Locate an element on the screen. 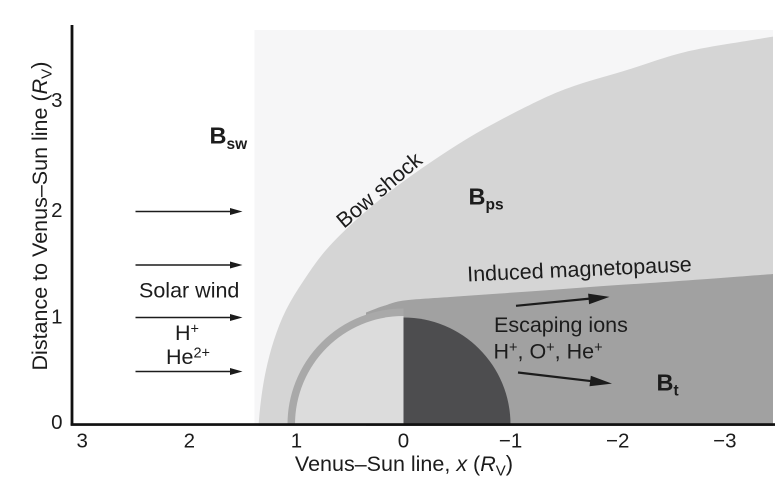  svg-text: −2 is located at coordinates (617, 441).